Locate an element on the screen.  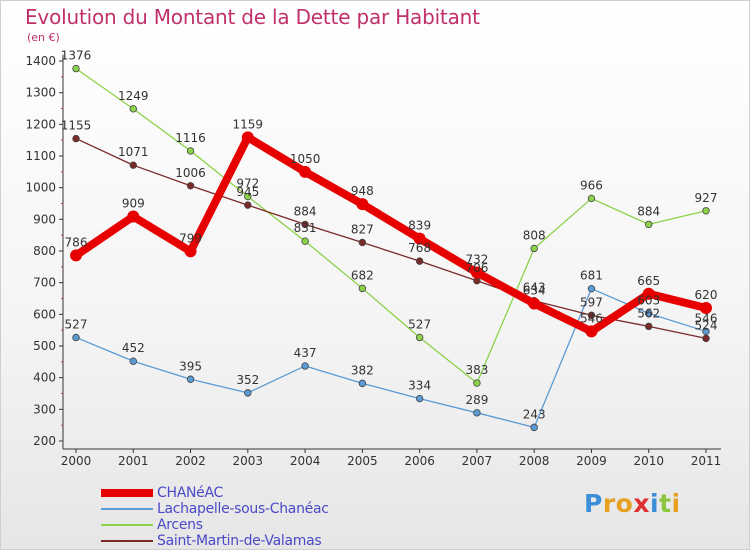
data-label-2-3: 972 is located at coordinates (247, 184).